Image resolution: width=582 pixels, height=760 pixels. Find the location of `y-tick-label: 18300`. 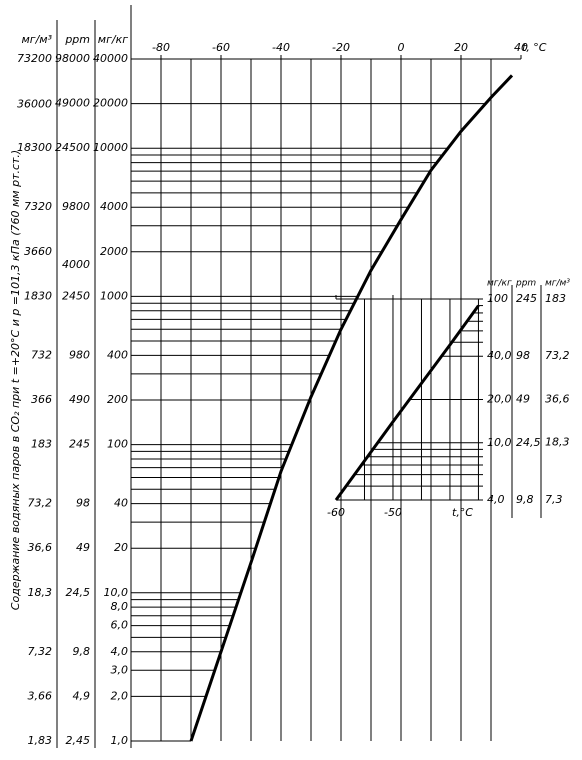

y-tick-label: 18300 is located at coordinates (34, 147).